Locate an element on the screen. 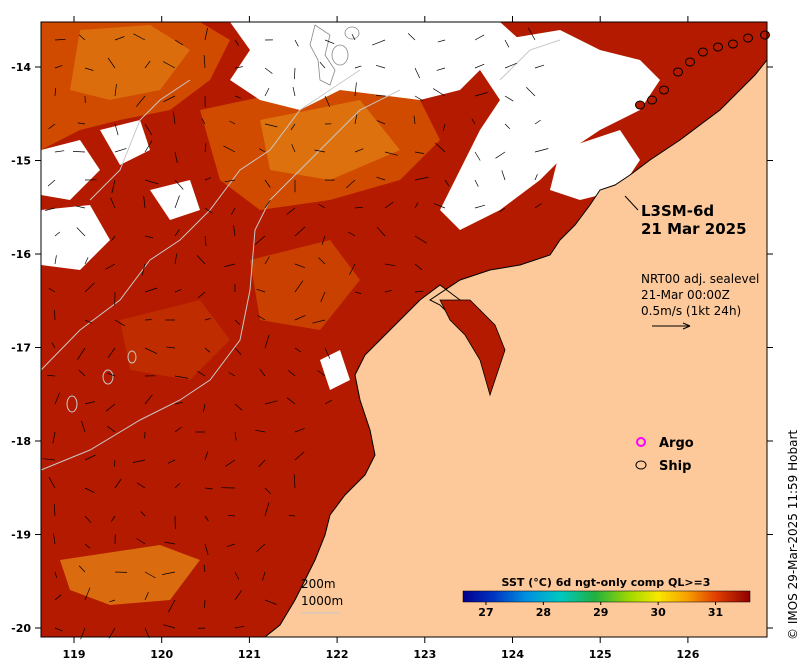 Image resolution: width=810 pixels, height=672 pixels. lat-tick-label: -17 is located at coordinates (21, 348).